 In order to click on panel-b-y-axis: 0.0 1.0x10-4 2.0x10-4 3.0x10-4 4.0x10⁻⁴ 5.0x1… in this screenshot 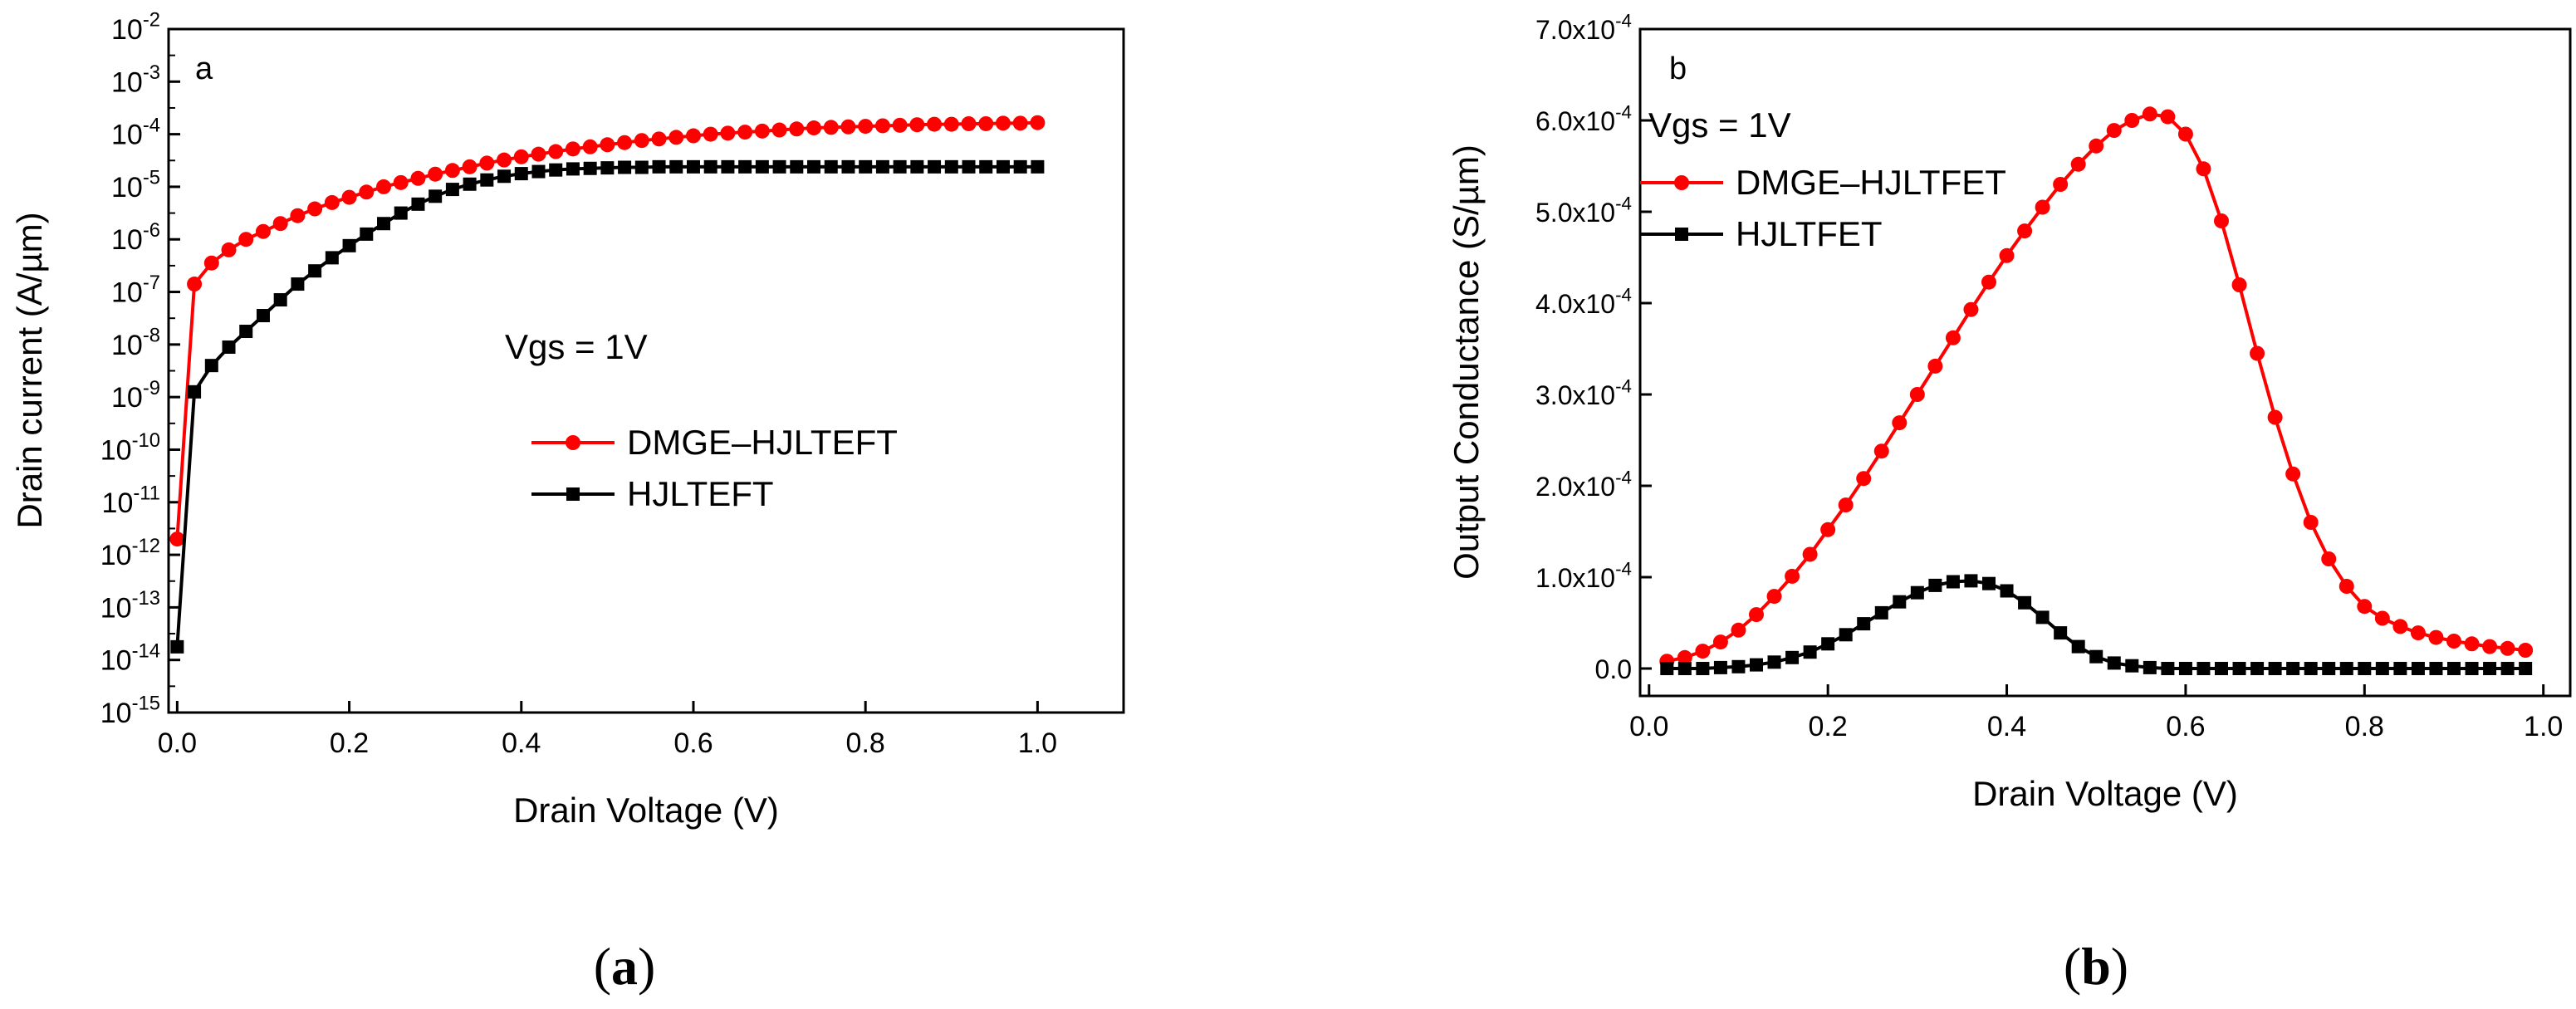, I will do `click(1593, 348)`.